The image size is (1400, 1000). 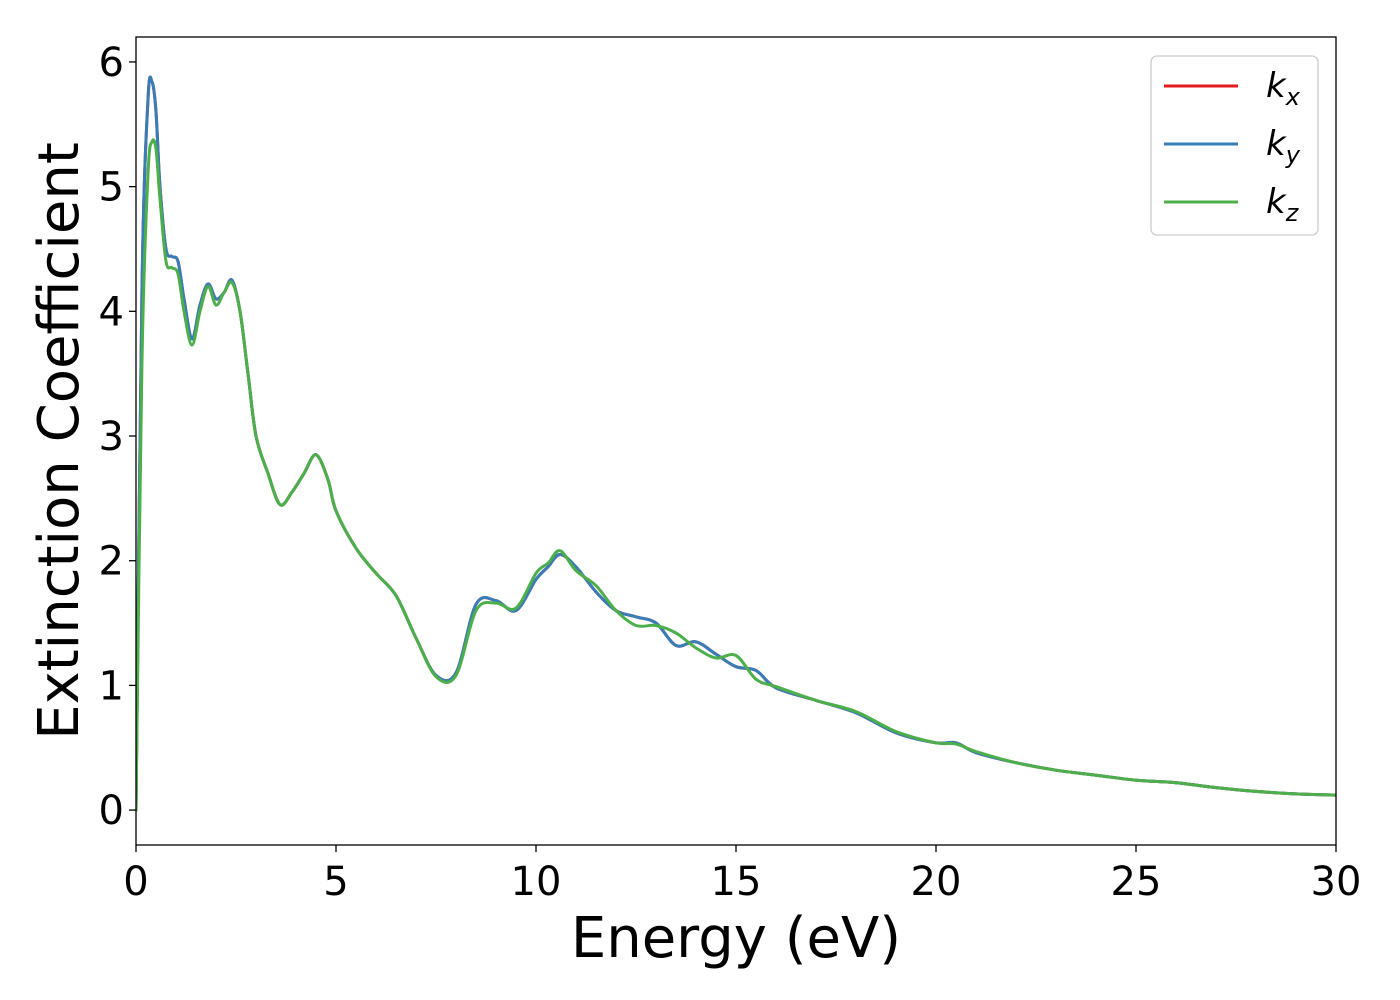 I want to click on y-tick-label: 2, so click(x=111, y=562).